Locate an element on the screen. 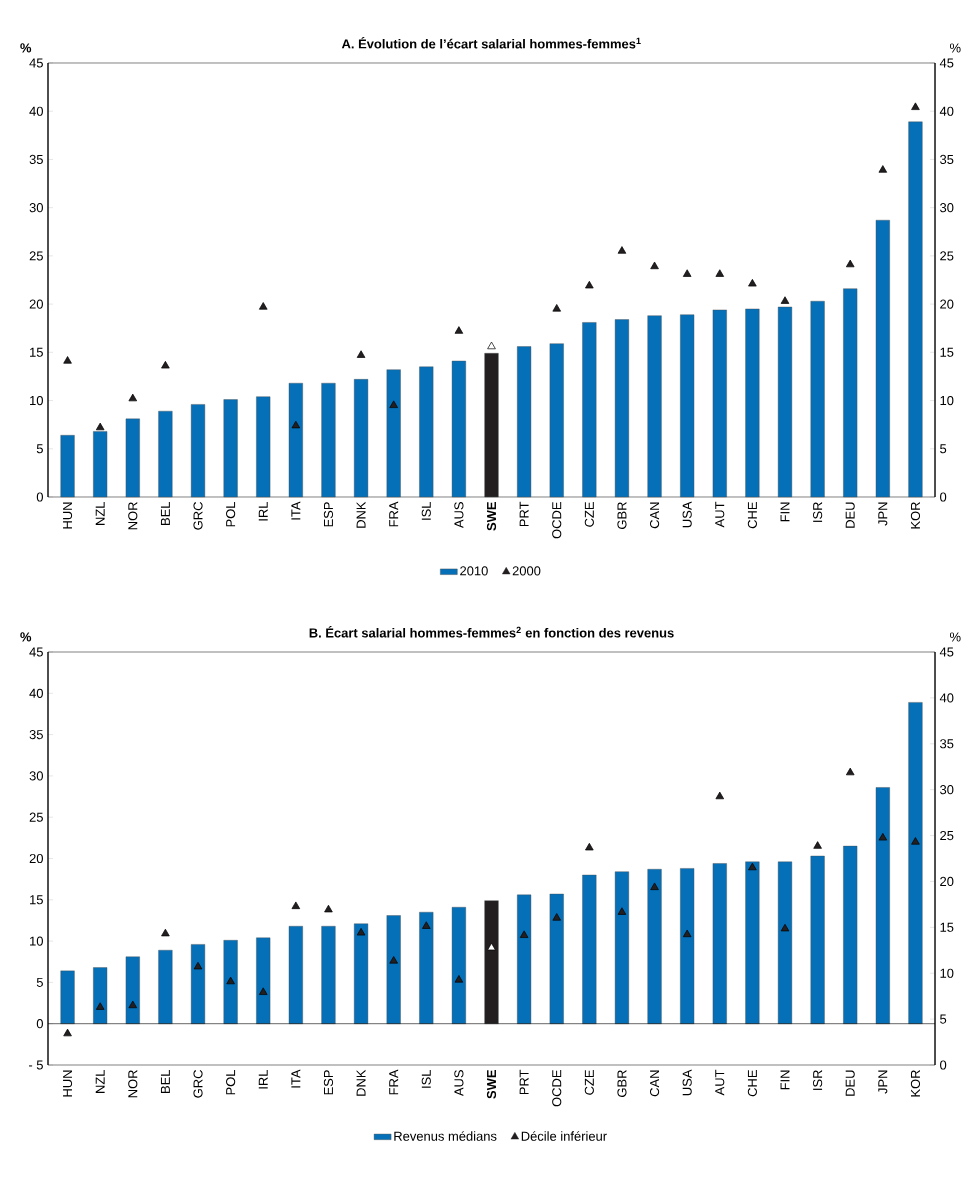  y2-tick-label: 20 is located at coordinates (947, 881).